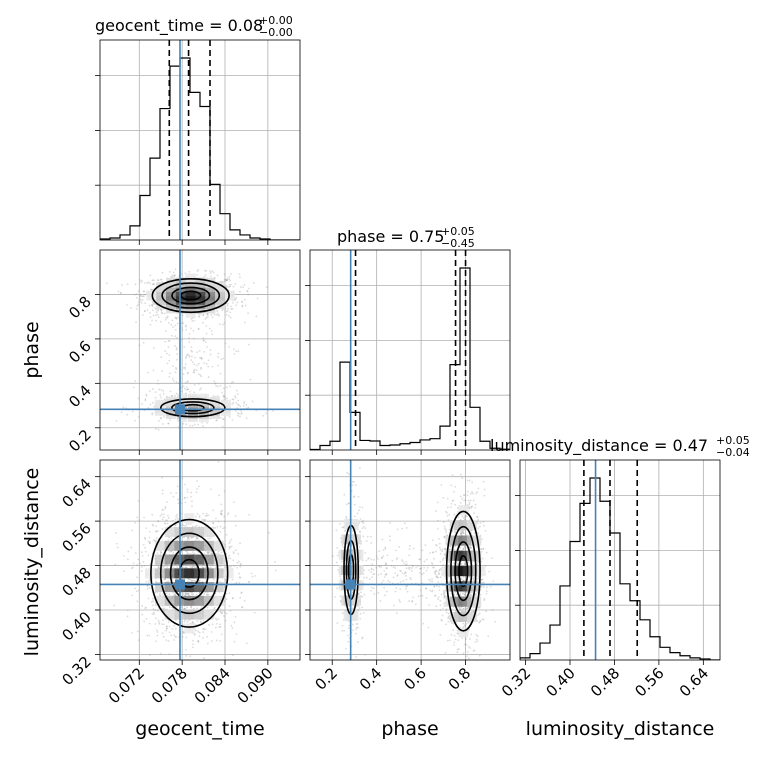  I want to click on y-tick-label: 0.64, so click(76, 493).